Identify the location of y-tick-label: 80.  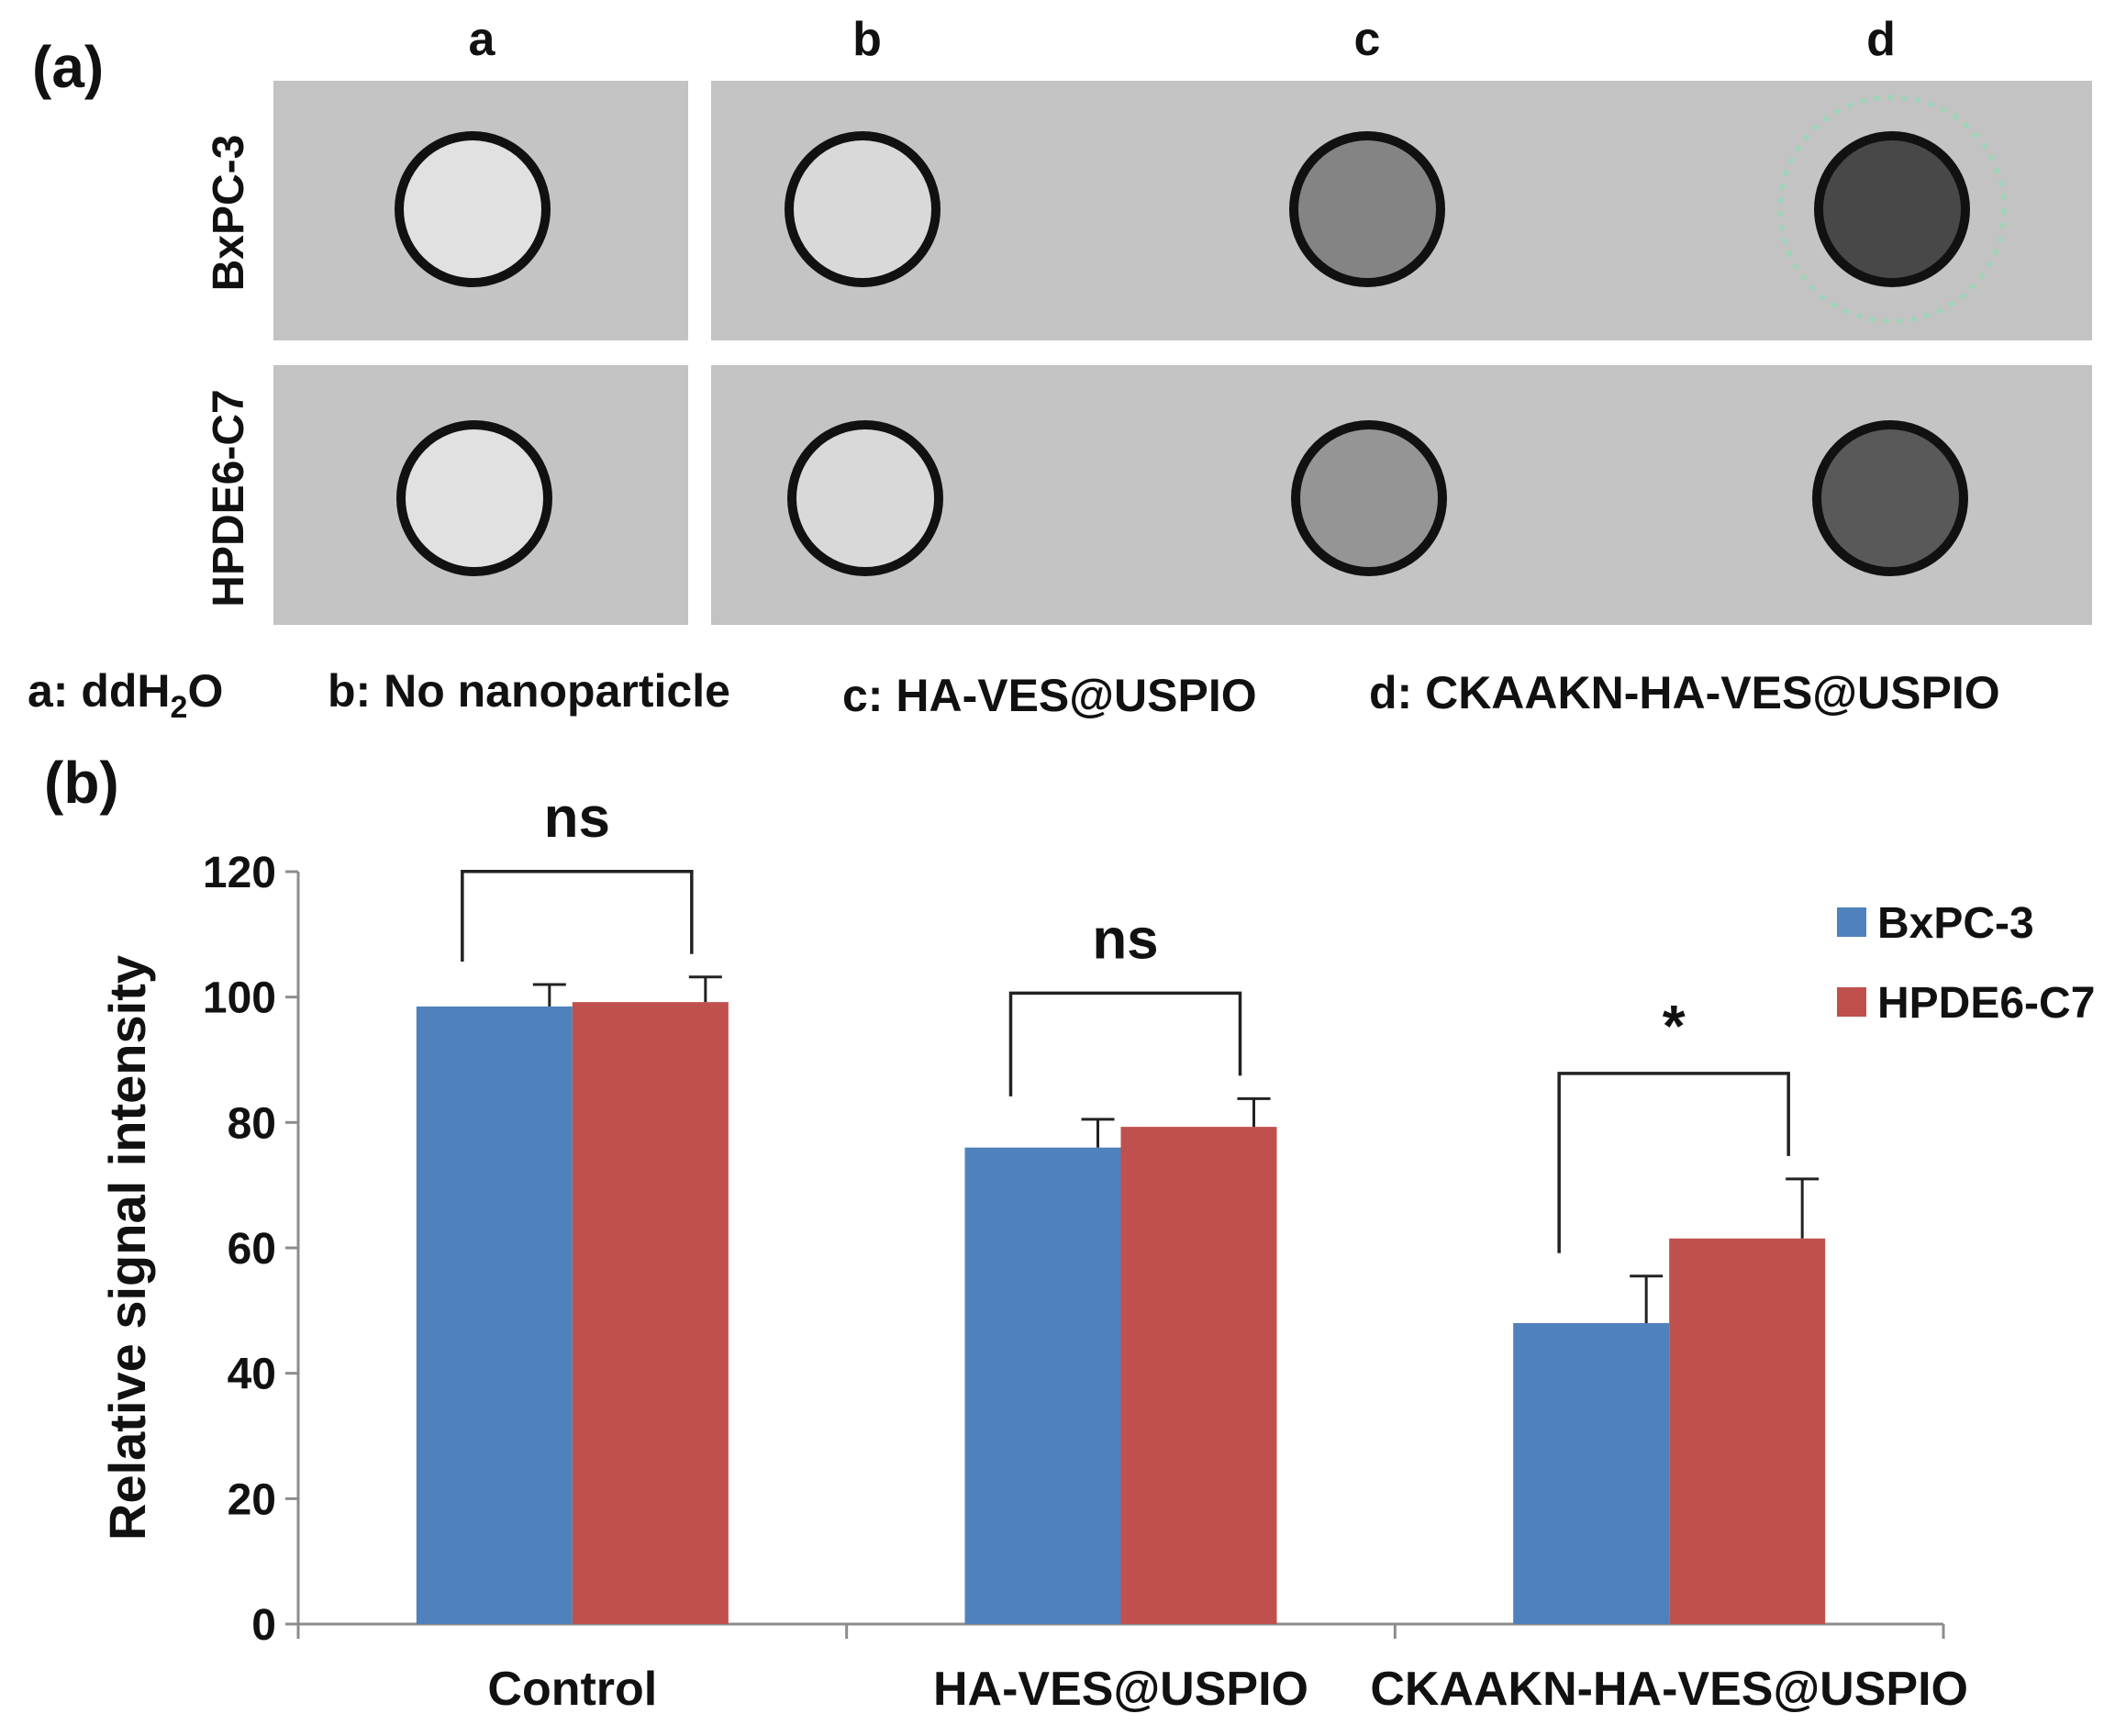
(252, 1123).